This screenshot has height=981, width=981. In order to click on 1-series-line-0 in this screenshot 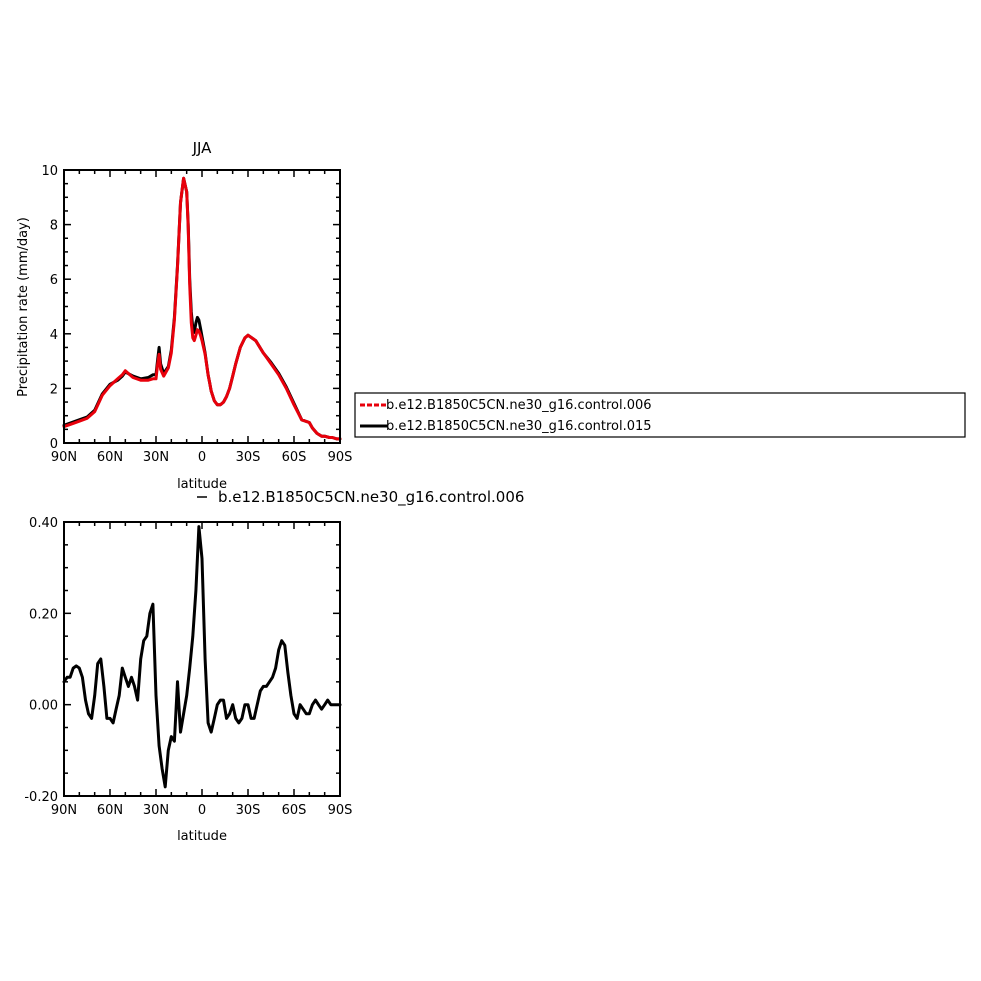, I will do `click(202, 657)`.